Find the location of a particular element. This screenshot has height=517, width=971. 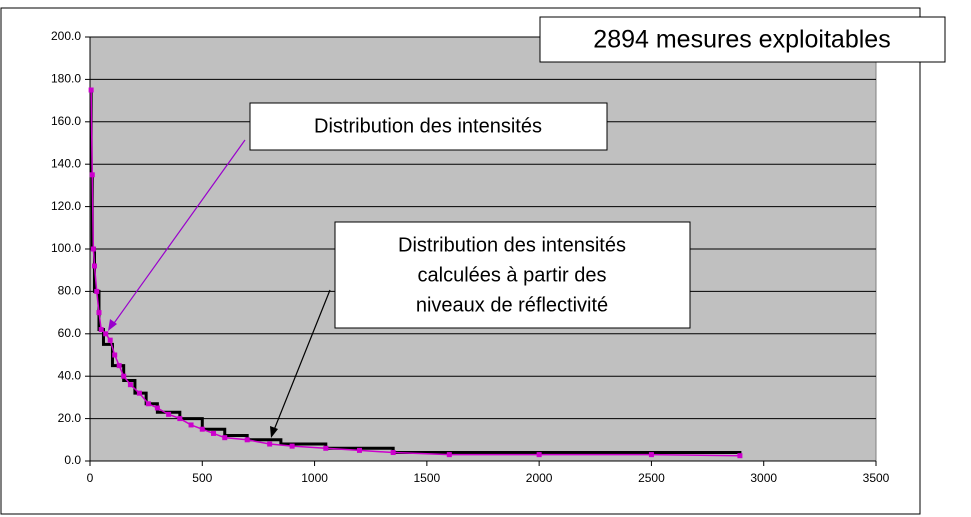

y-tick-label: 100.0 is located at coordinates (66, 248).